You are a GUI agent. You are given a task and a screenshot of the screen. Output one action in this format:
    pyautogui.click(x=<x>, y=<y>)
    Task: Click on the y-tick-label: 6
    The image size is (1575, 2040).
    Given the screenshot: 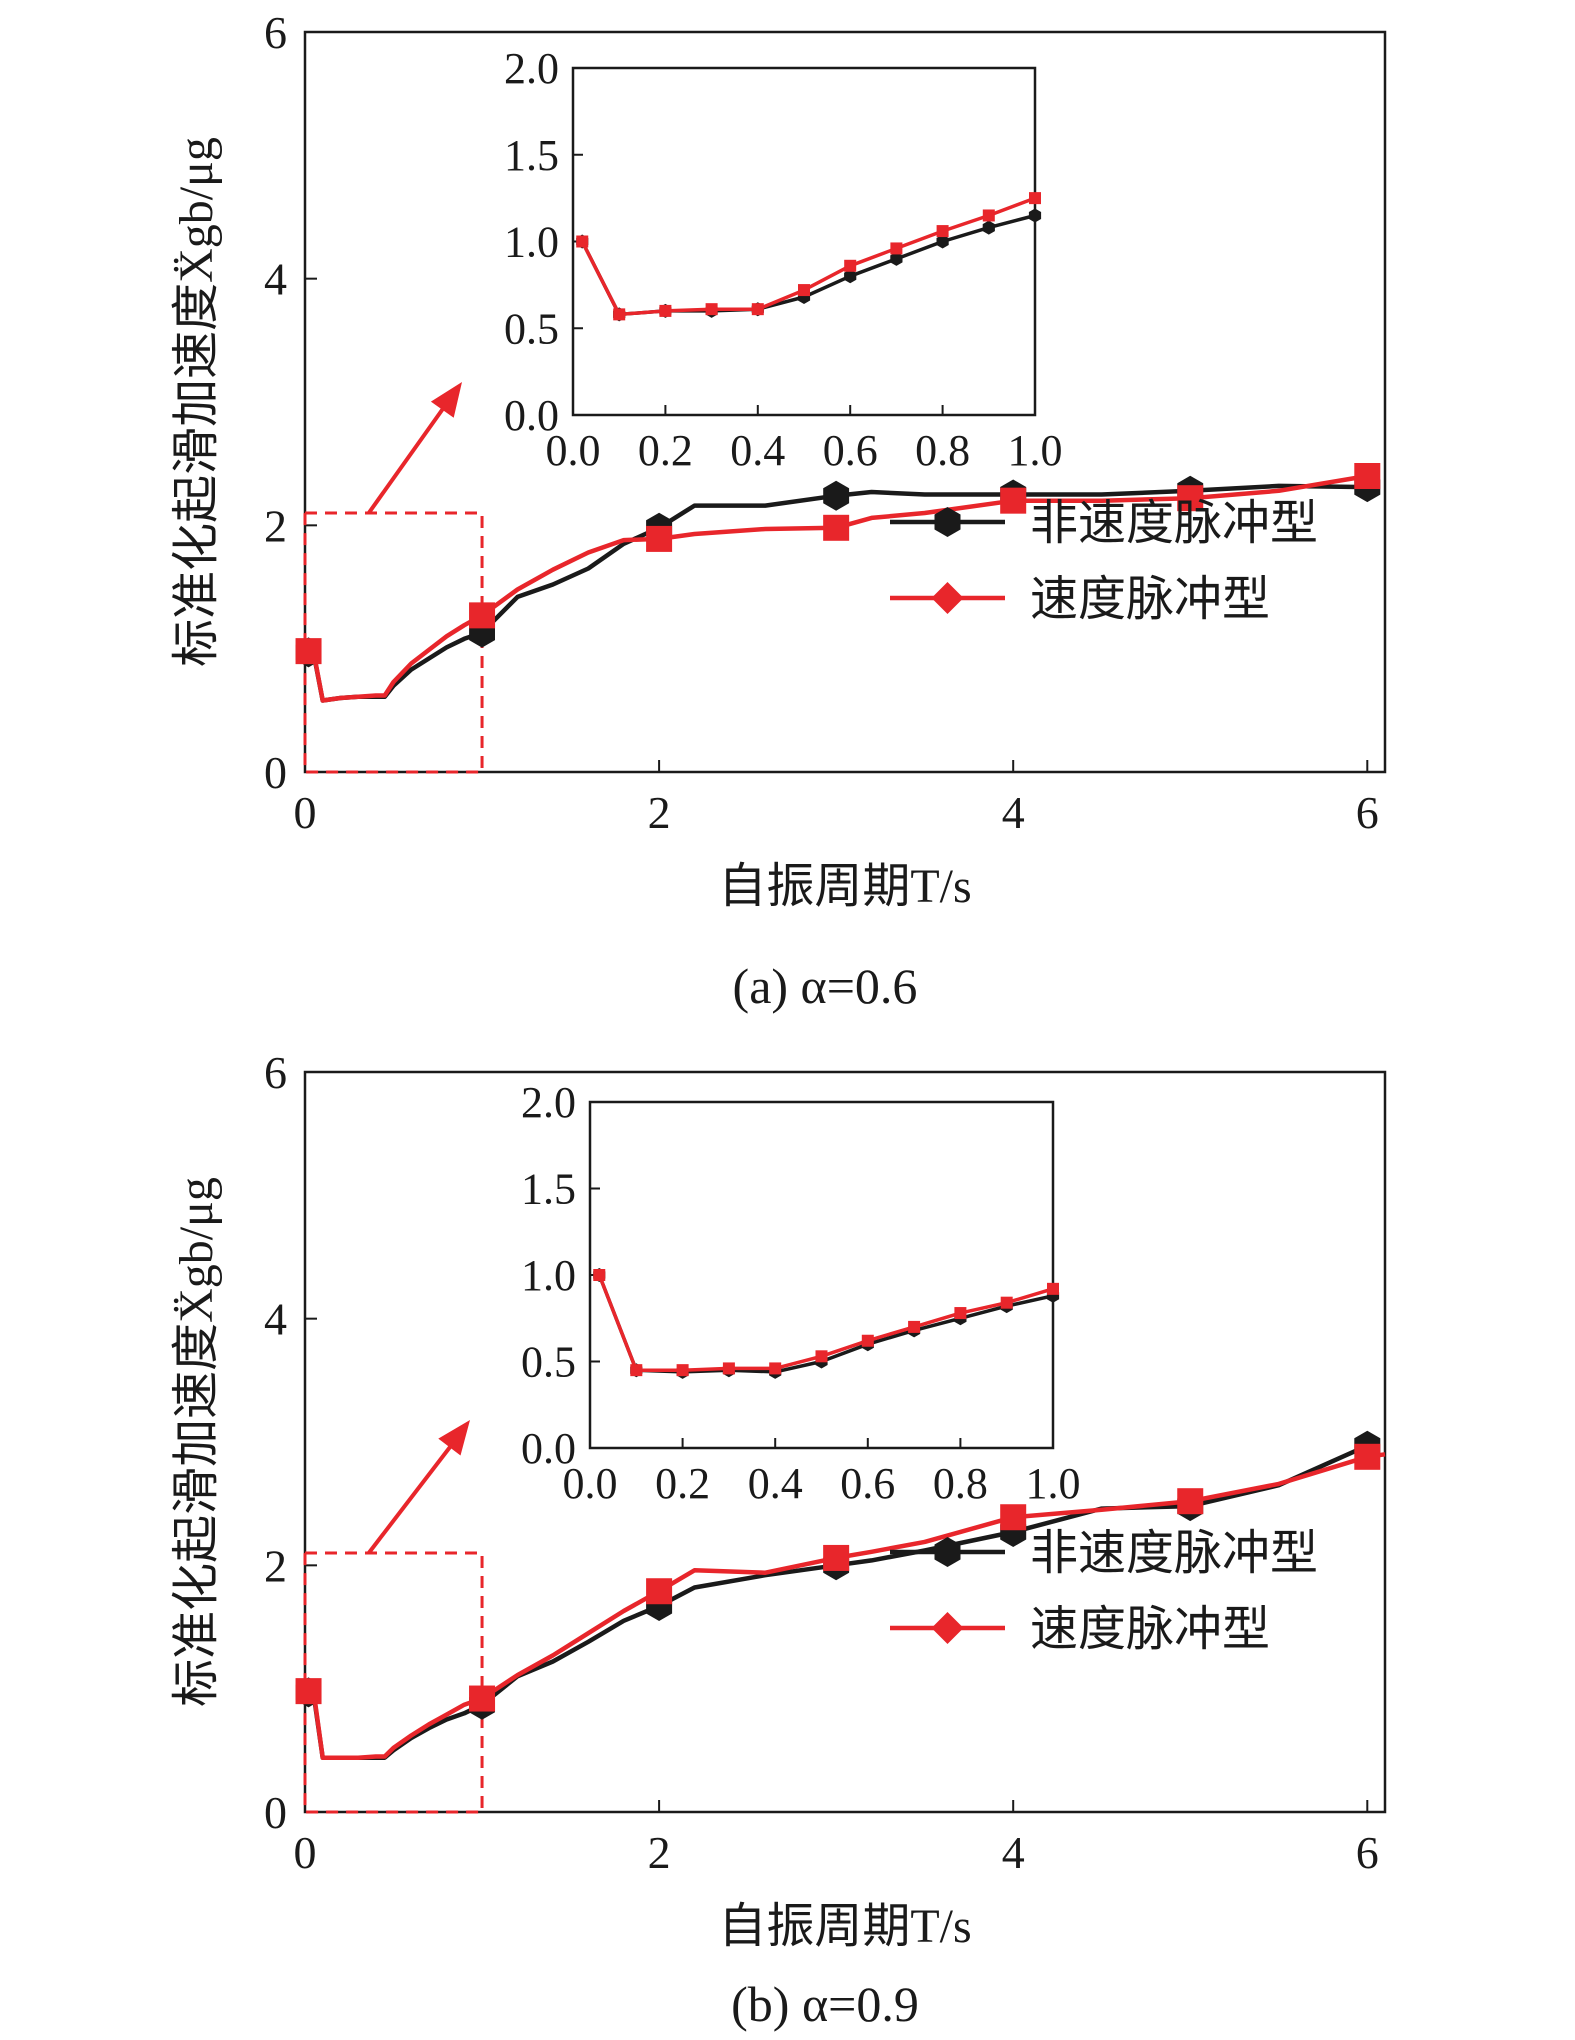 What is the action you would take?
    pyautogui.click(x=275, y=1072)
    